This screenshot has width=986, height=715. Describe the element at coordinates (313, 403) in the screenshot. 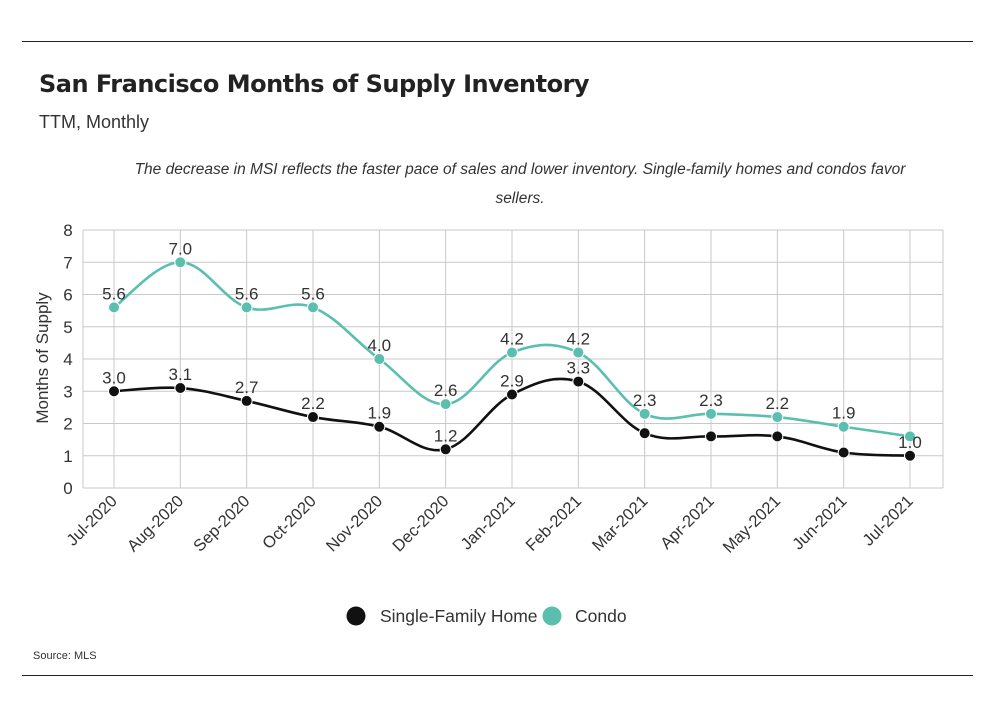

I see `single-family-home-data-label: 2.2` at that location.